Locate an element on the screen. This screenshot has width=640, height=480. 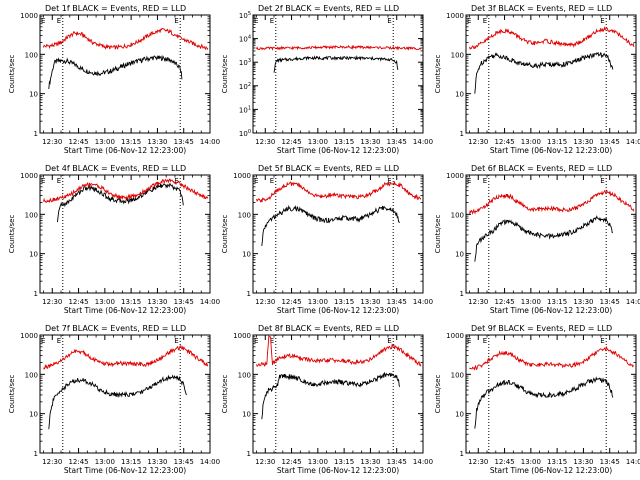
panel-title: Det 2f BLACK = Events, RED = LLD is located at coordinates (328, 8).